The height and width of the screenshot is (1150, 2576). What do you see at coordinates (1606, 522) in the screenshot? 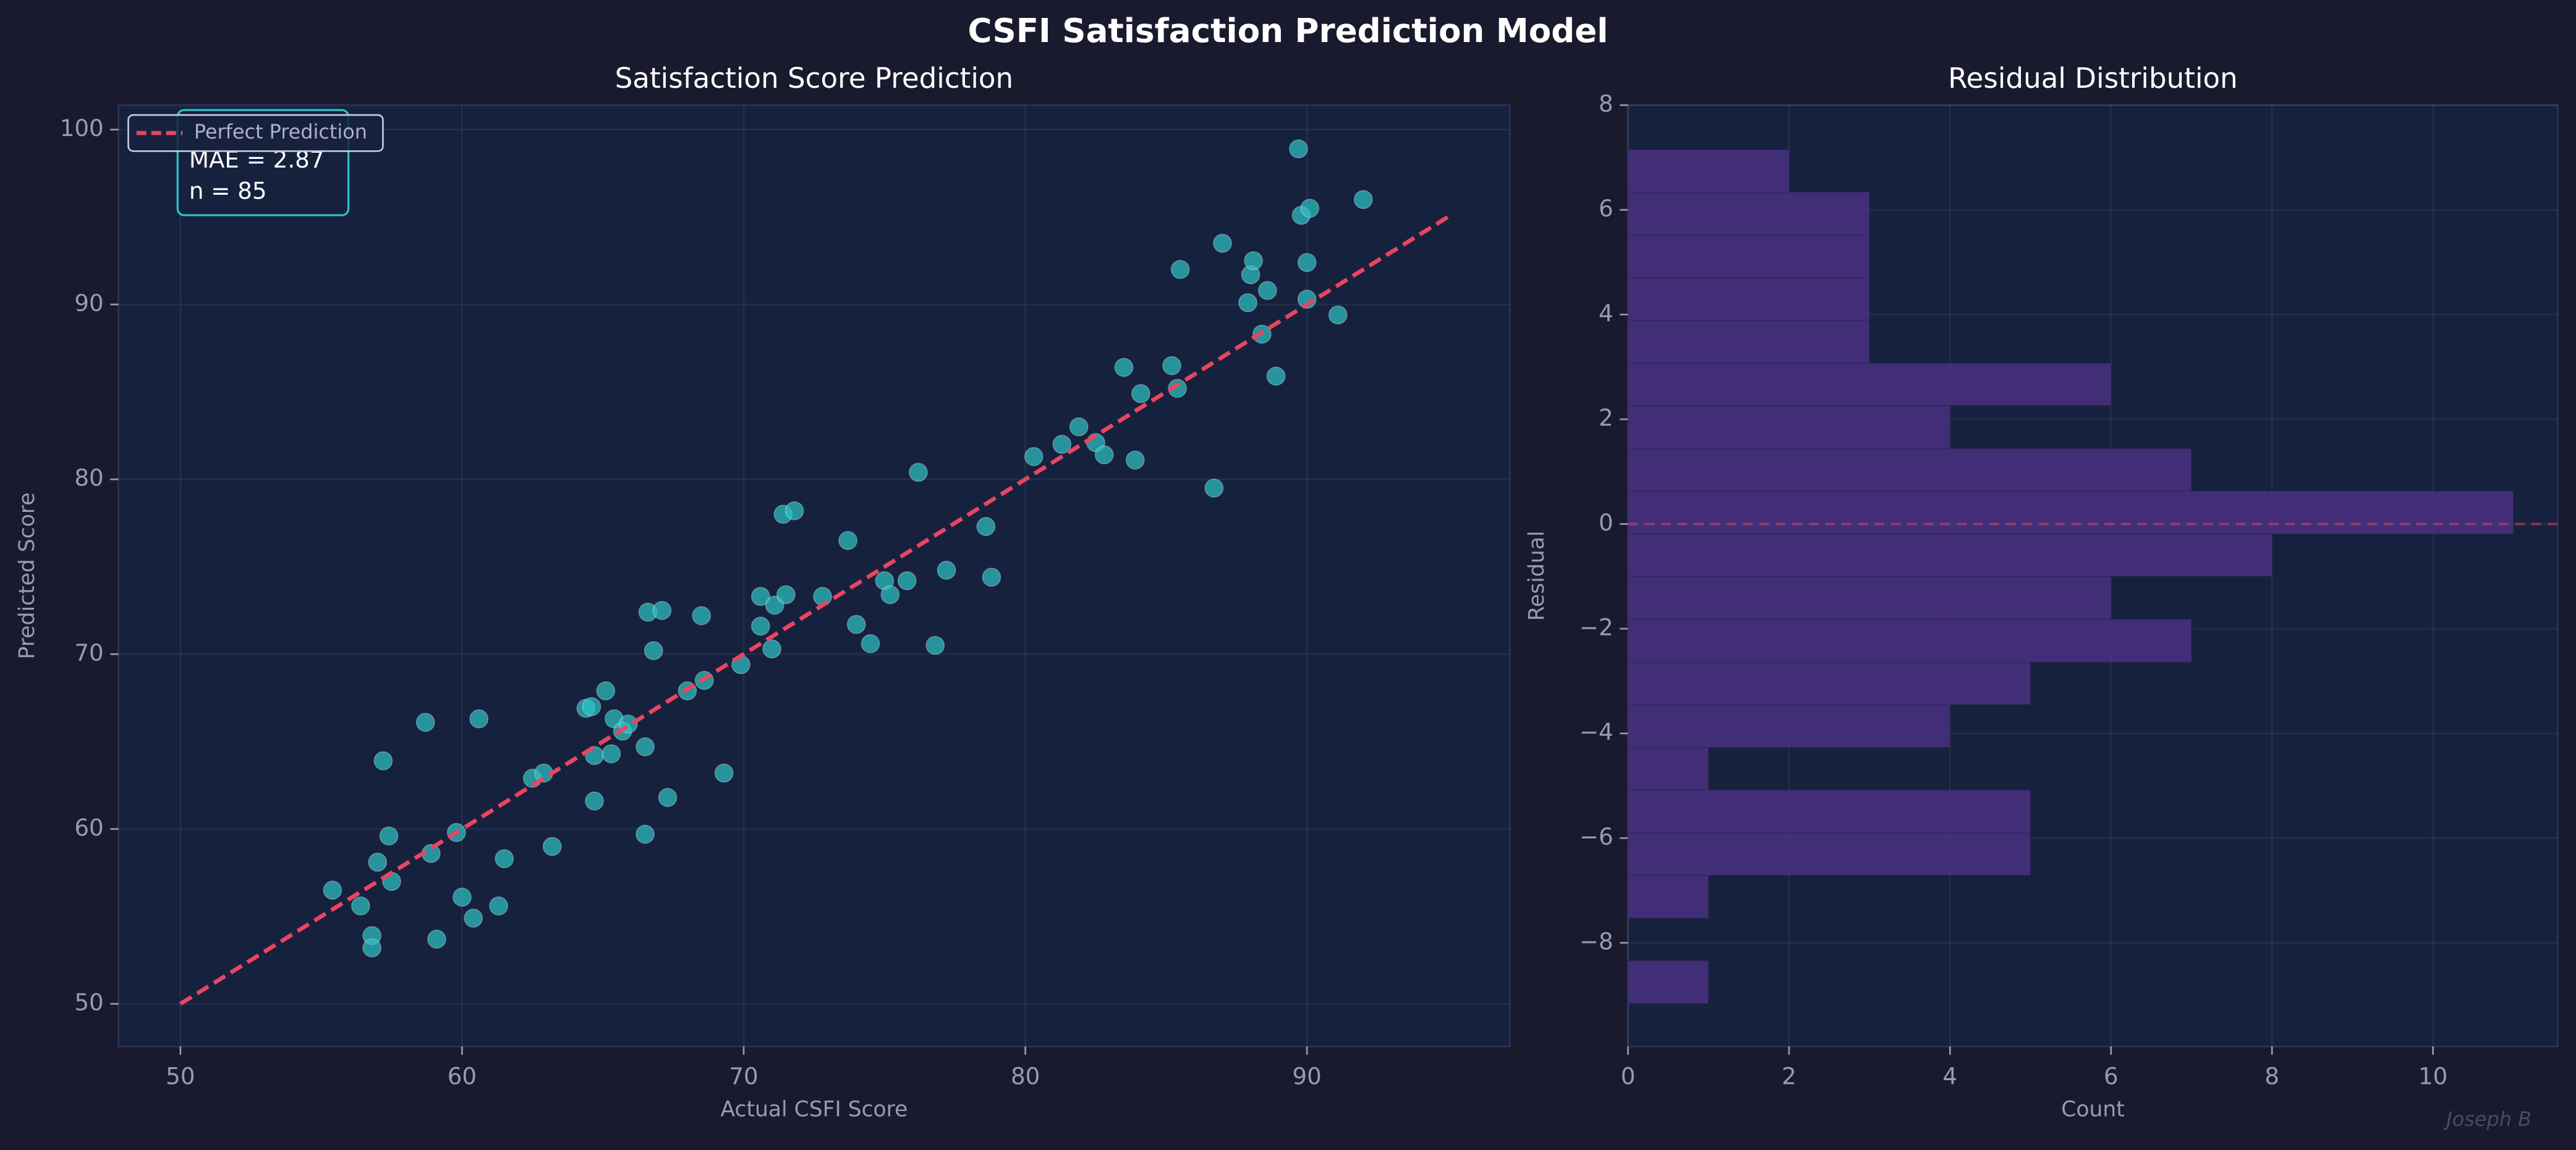
I see `y-tick-label: 0` at bounding box center [1606, 522].